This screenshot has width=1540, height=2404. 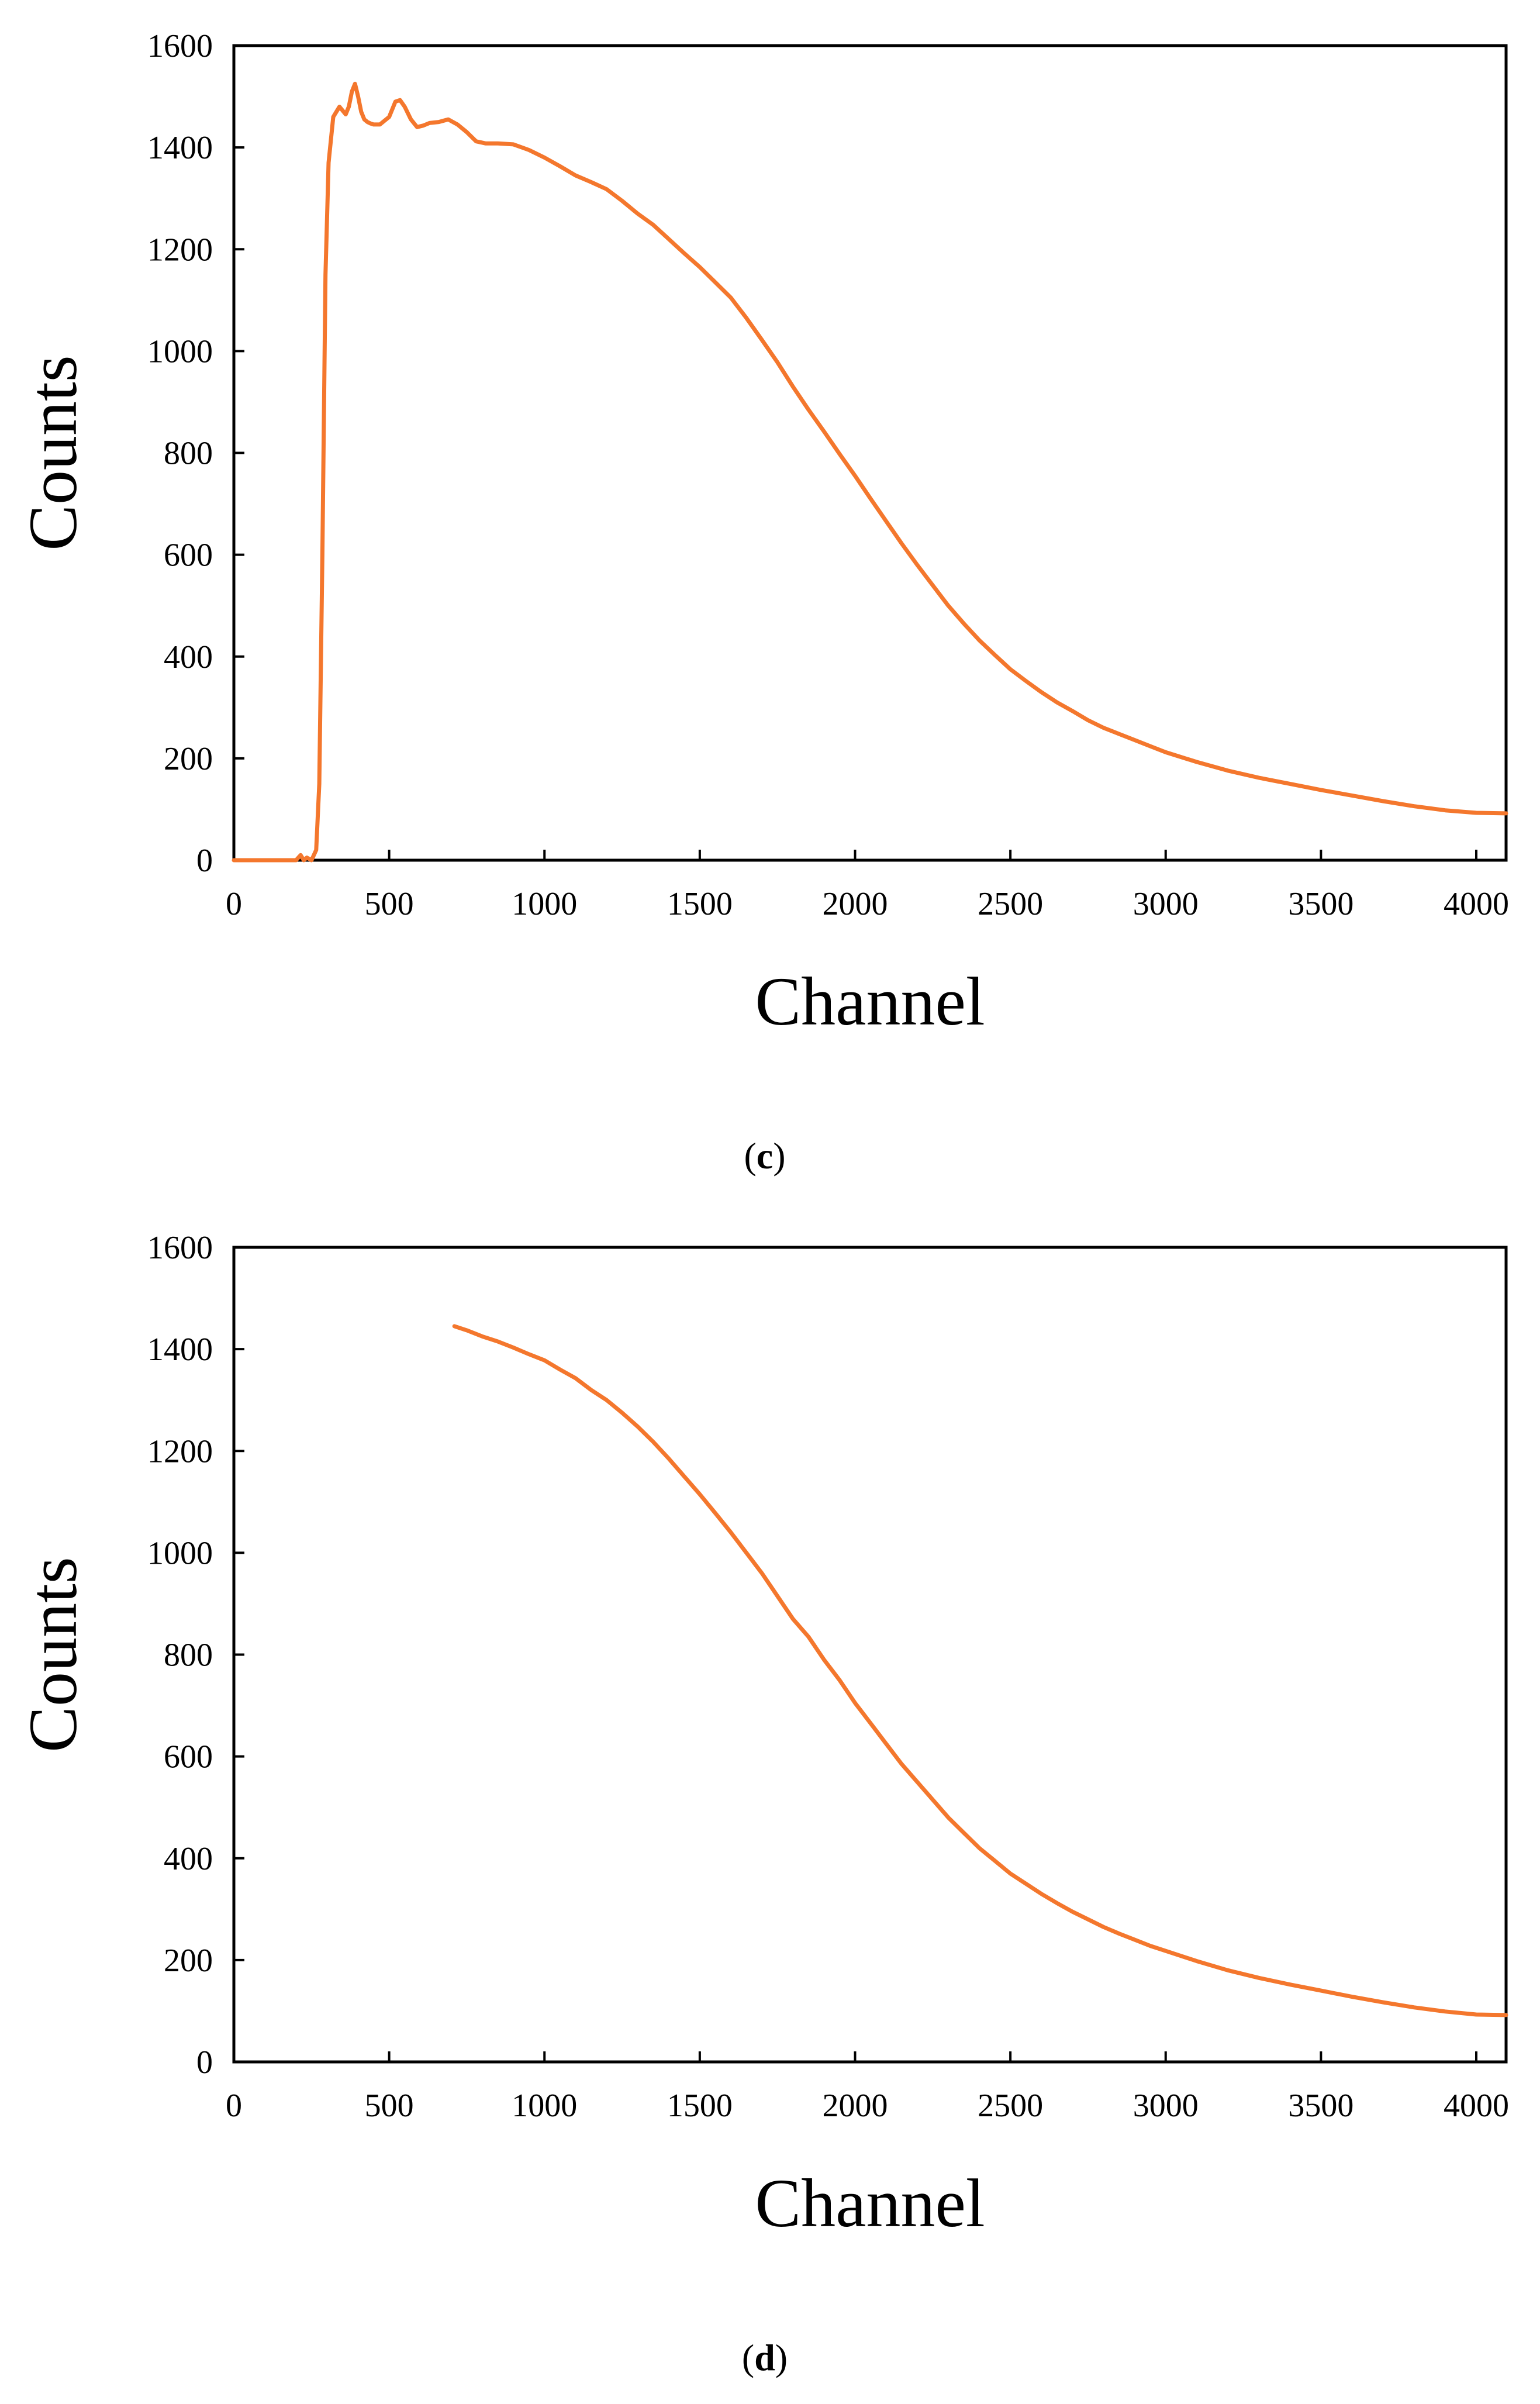 I want to click on panel-label-letter: c, so click(x=765, y=1156).